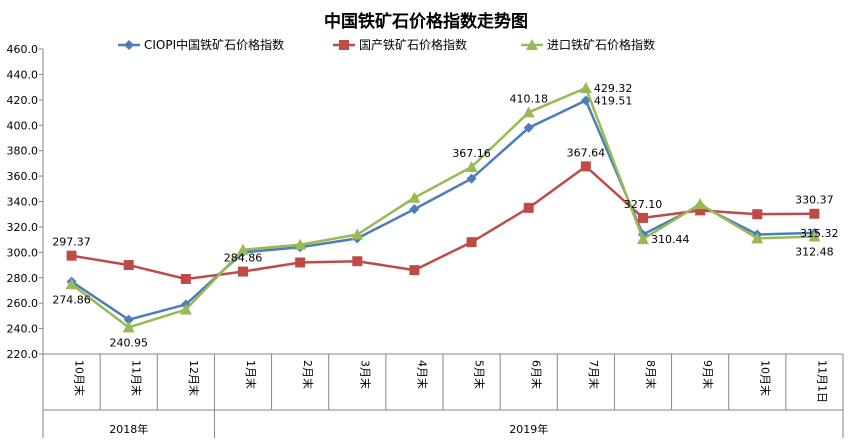 The image size is (853, 442). I want to click on data-label: 410.18, so click(528, 98).